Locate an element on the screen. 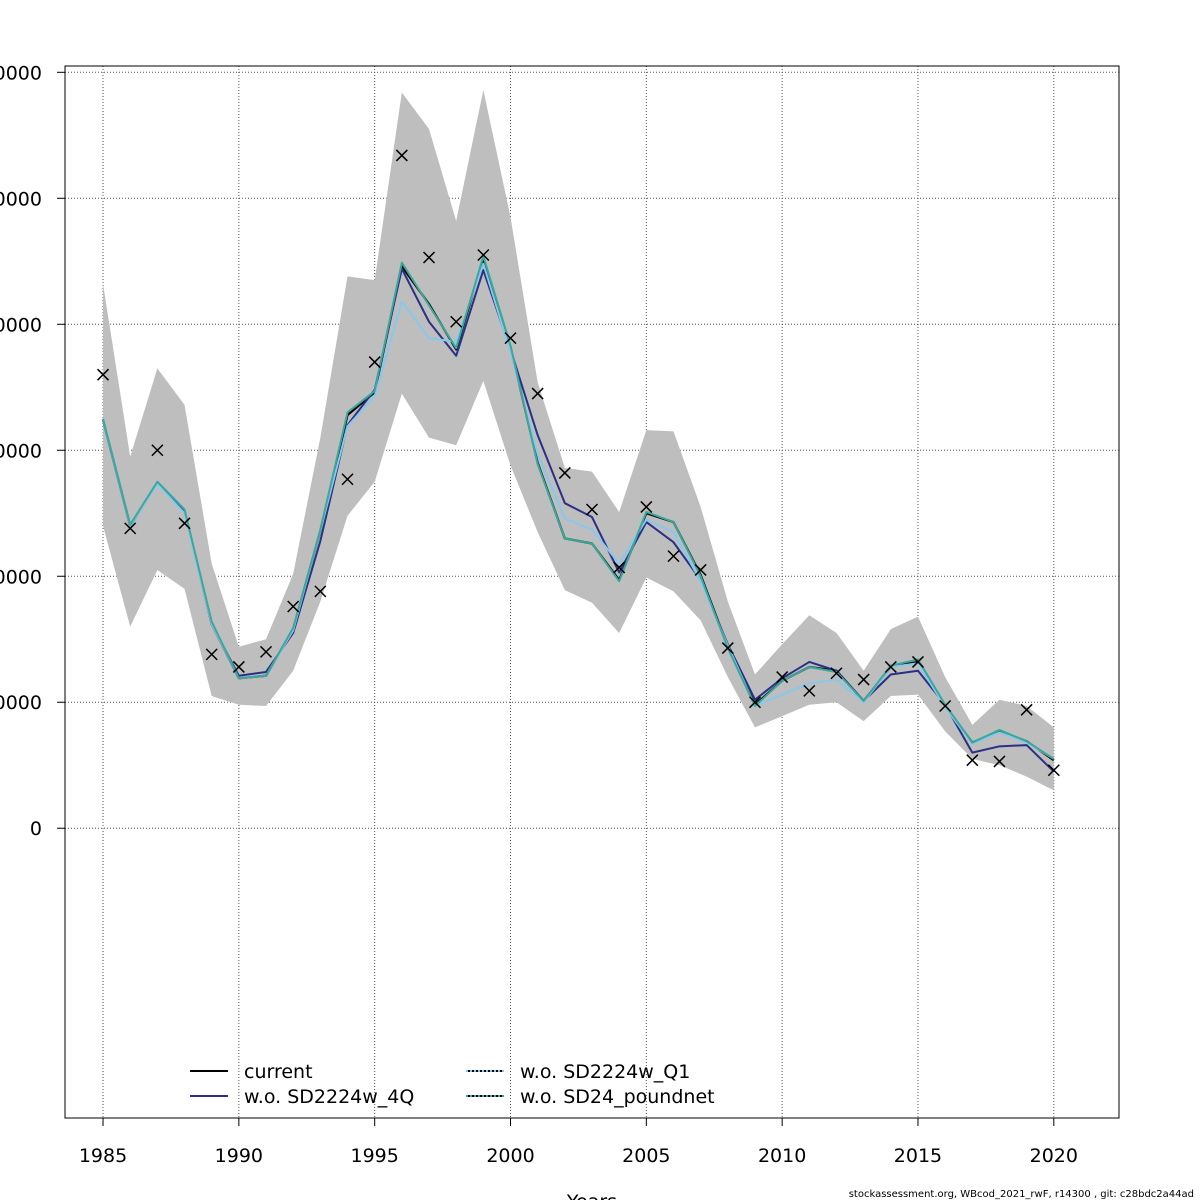 This screenshot has width=1200, height=1200. x-tick-label: 2005 is located at coordinates (646, 1156).